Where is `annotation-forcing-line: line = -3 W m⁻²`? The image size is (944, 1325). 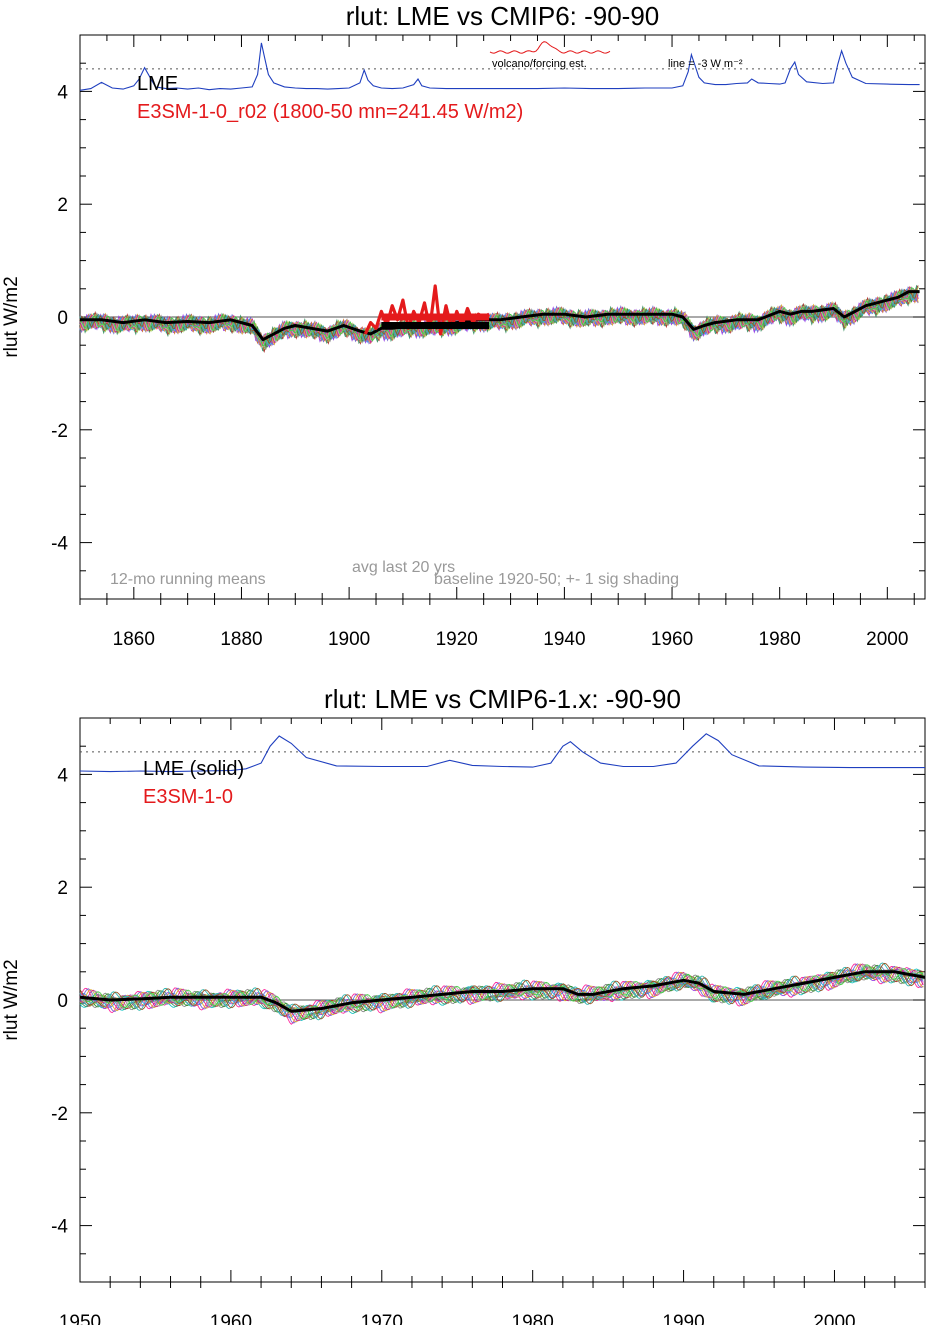 annotation-forcing-line: line = -3 W m⁻² is located at coordinates (705, 64).